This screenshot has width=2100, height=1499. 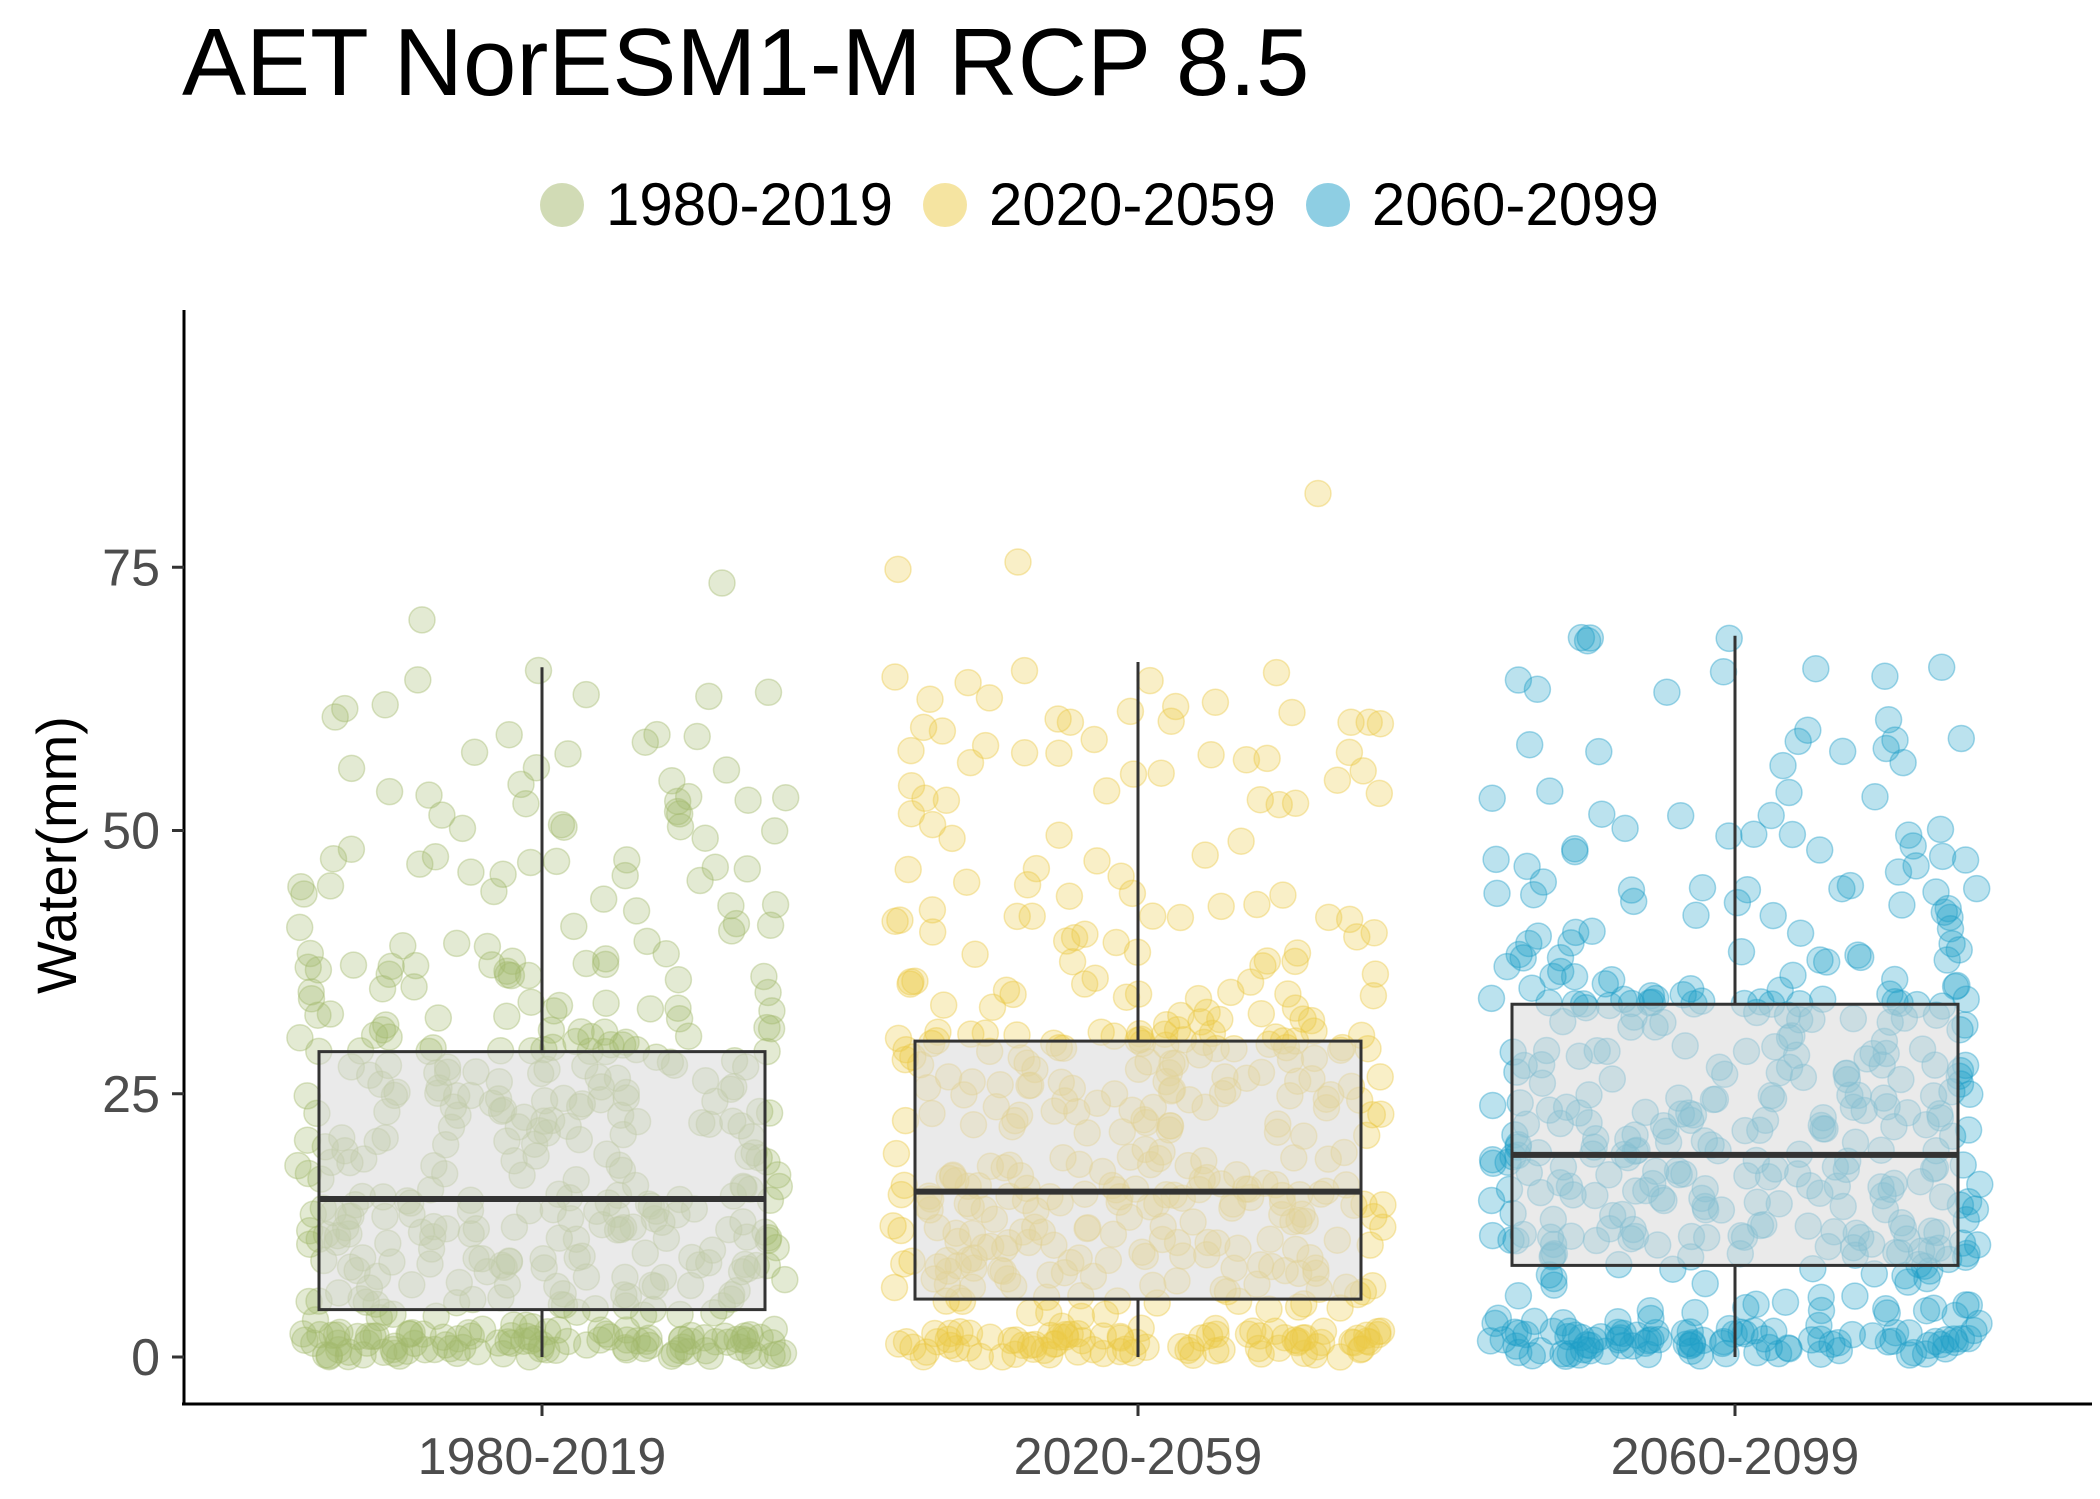 What do you see at coordinates (1735, 996) in the screenshot?
I see `box-2060-2099` at bounding box center [1735, 996].